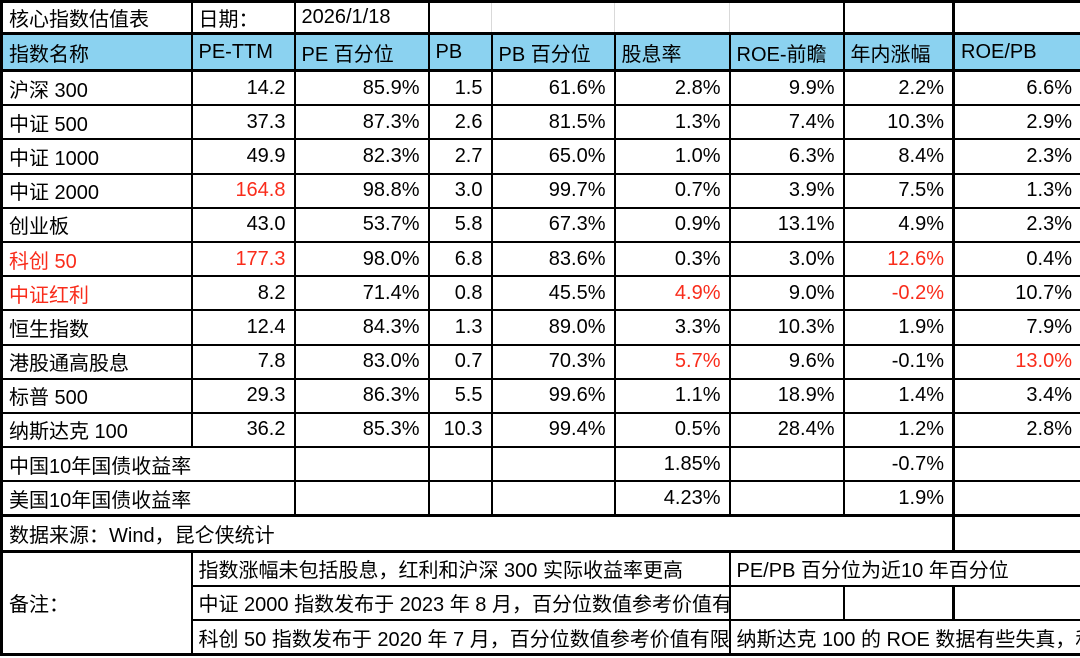 The width and height of the screenshot is (1080, 658). I want to click on index-name-cell: 科创 50, so click(96, 259).